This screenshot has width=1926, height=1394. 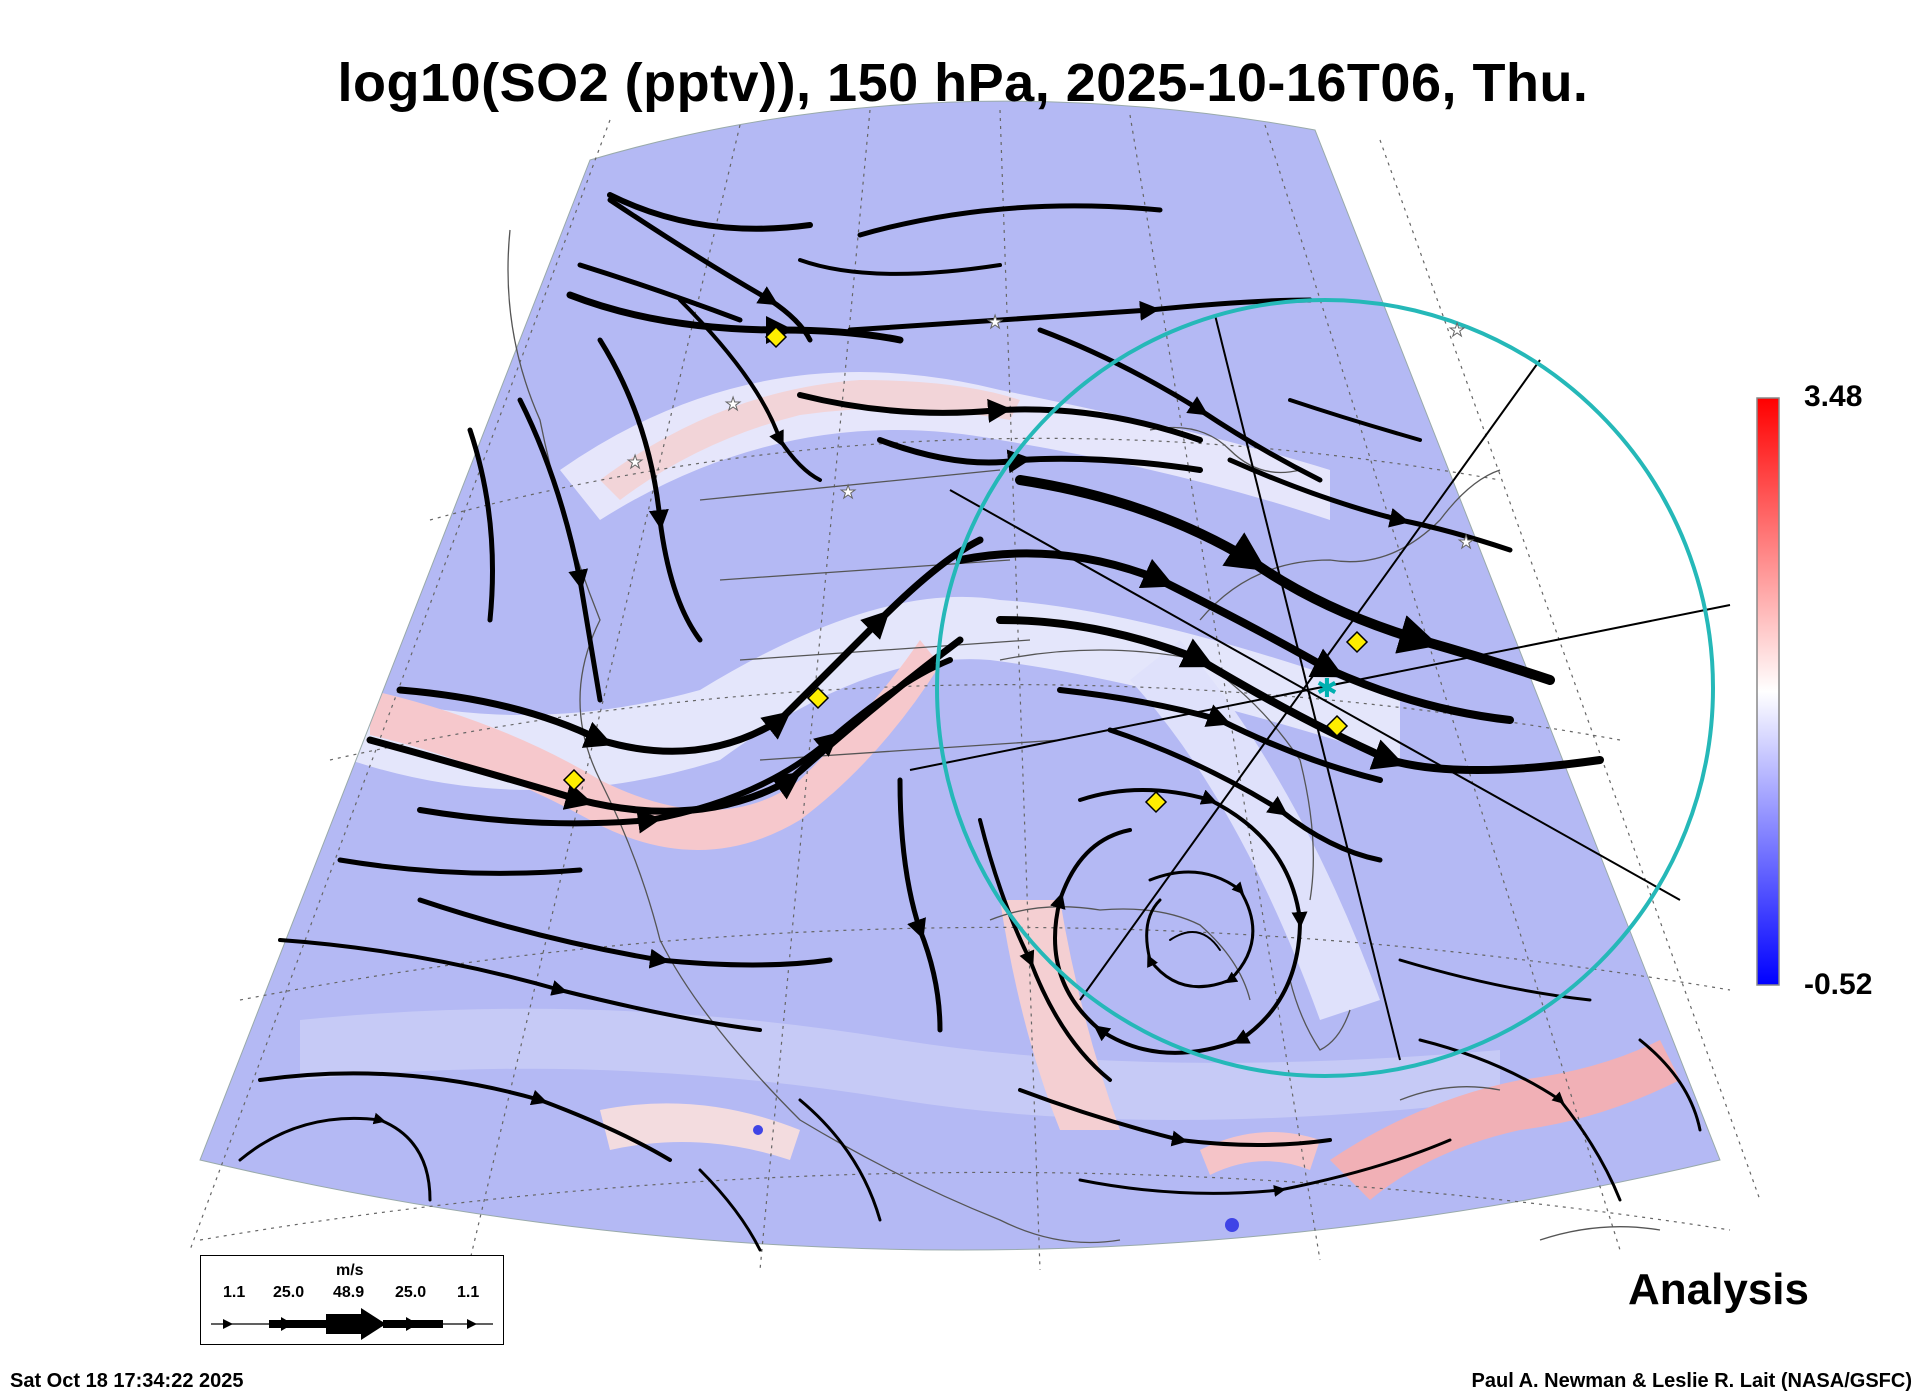 I want to click on wind-legend: m/s 1.1 25.0 48.9 25.0 1.1, so click(x=352, y=1300).